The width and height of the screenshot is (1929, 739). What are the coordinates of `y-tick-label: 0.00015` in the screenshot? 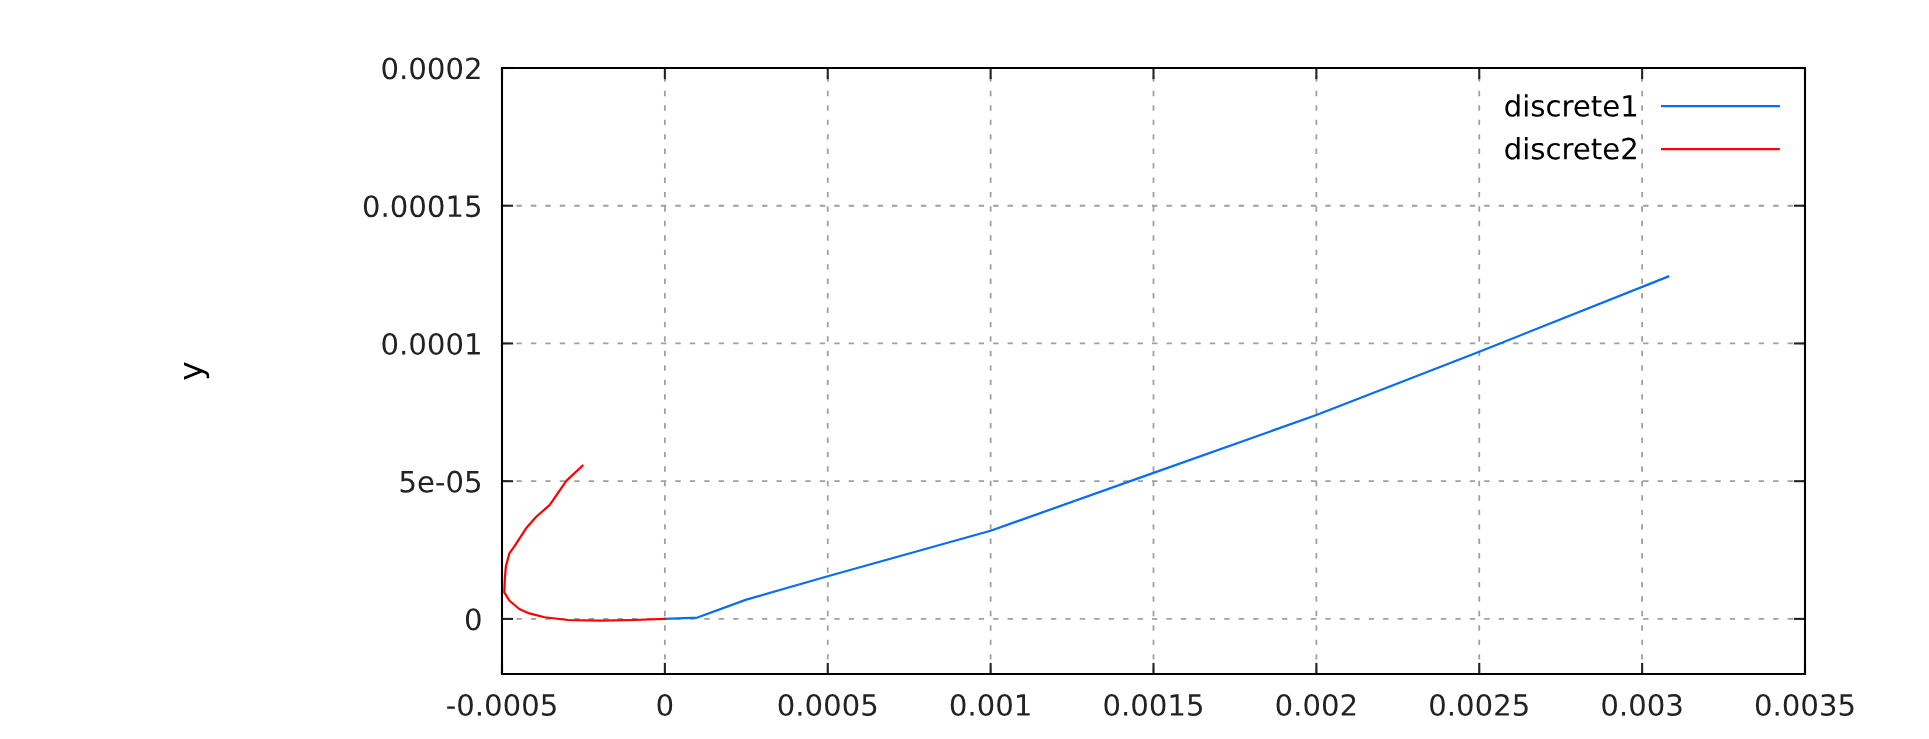 It's located at (422, 206).